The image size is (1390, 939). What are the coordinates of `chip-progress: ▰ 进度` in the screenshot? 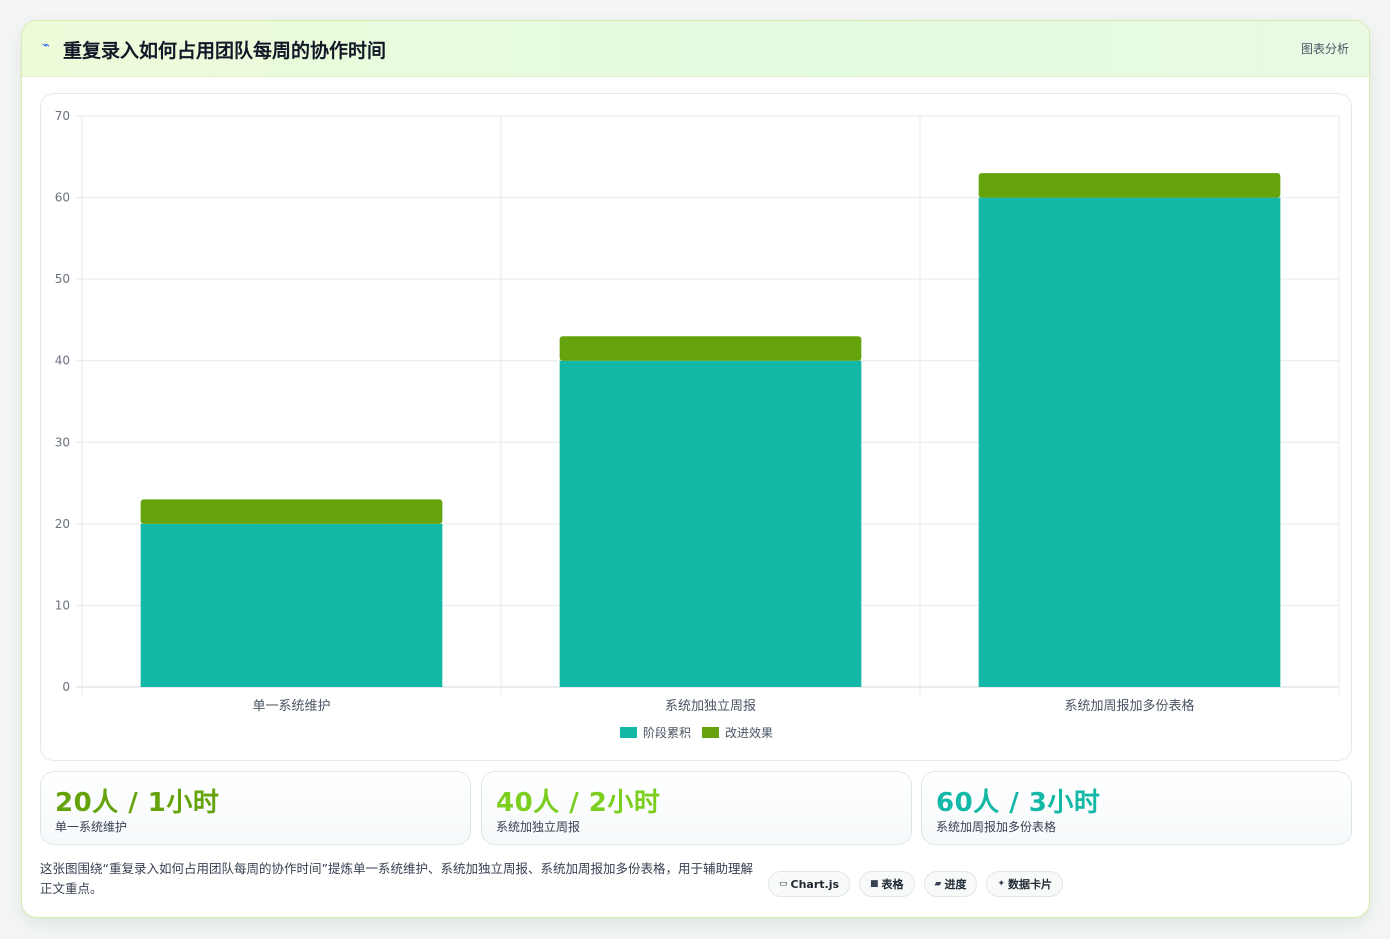 It's located at (950, 884).